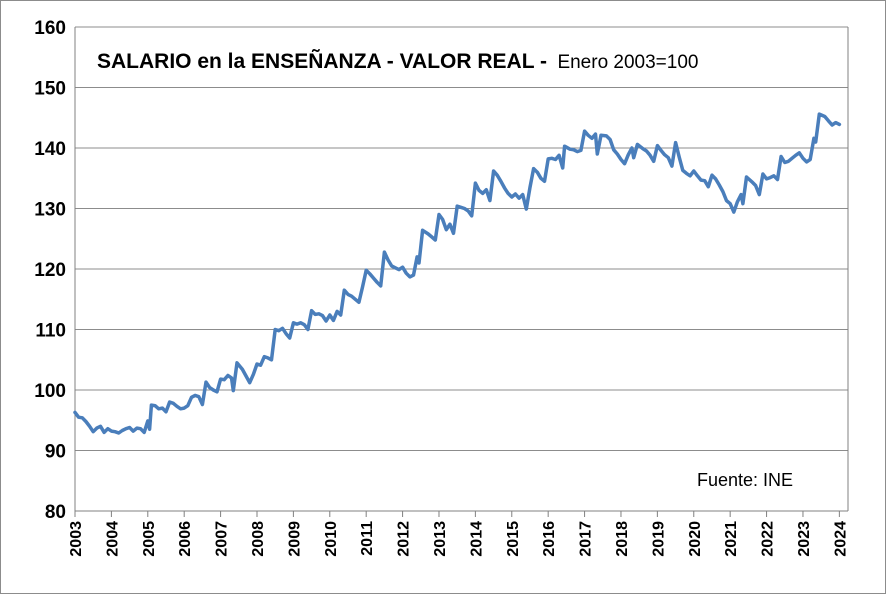  I want to click on y-tick-label: 90, so click(55, 452).